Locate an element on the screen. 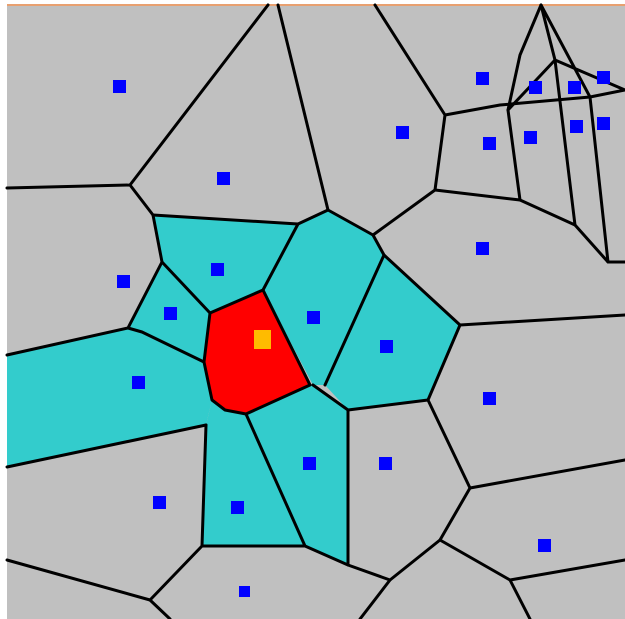 This screenshot has width=625, height=619. neighbor-cell-top is located at coordinates (225, 264).